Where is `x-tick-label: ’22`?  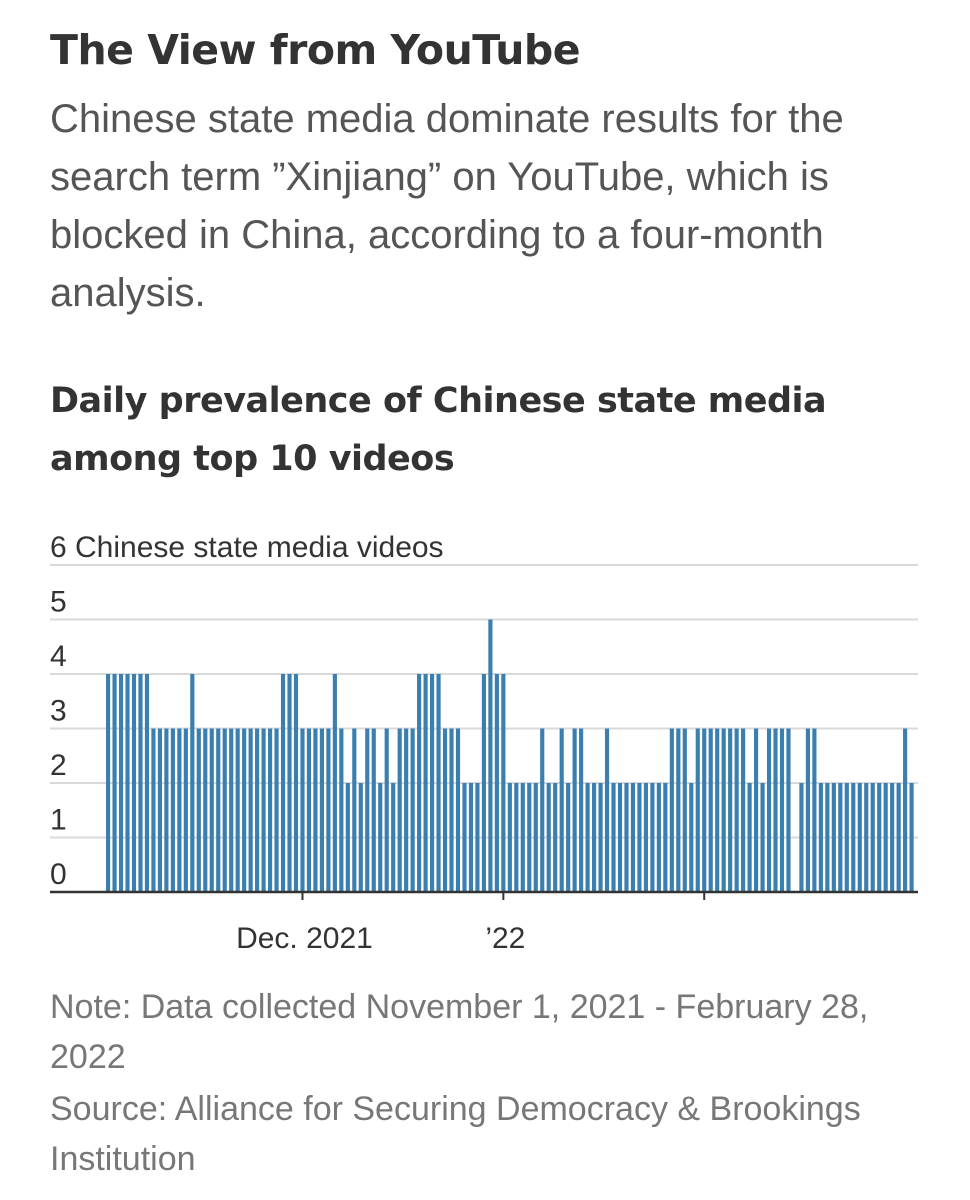 x-tick-label: ’22 is located at coordinates (505, 938).